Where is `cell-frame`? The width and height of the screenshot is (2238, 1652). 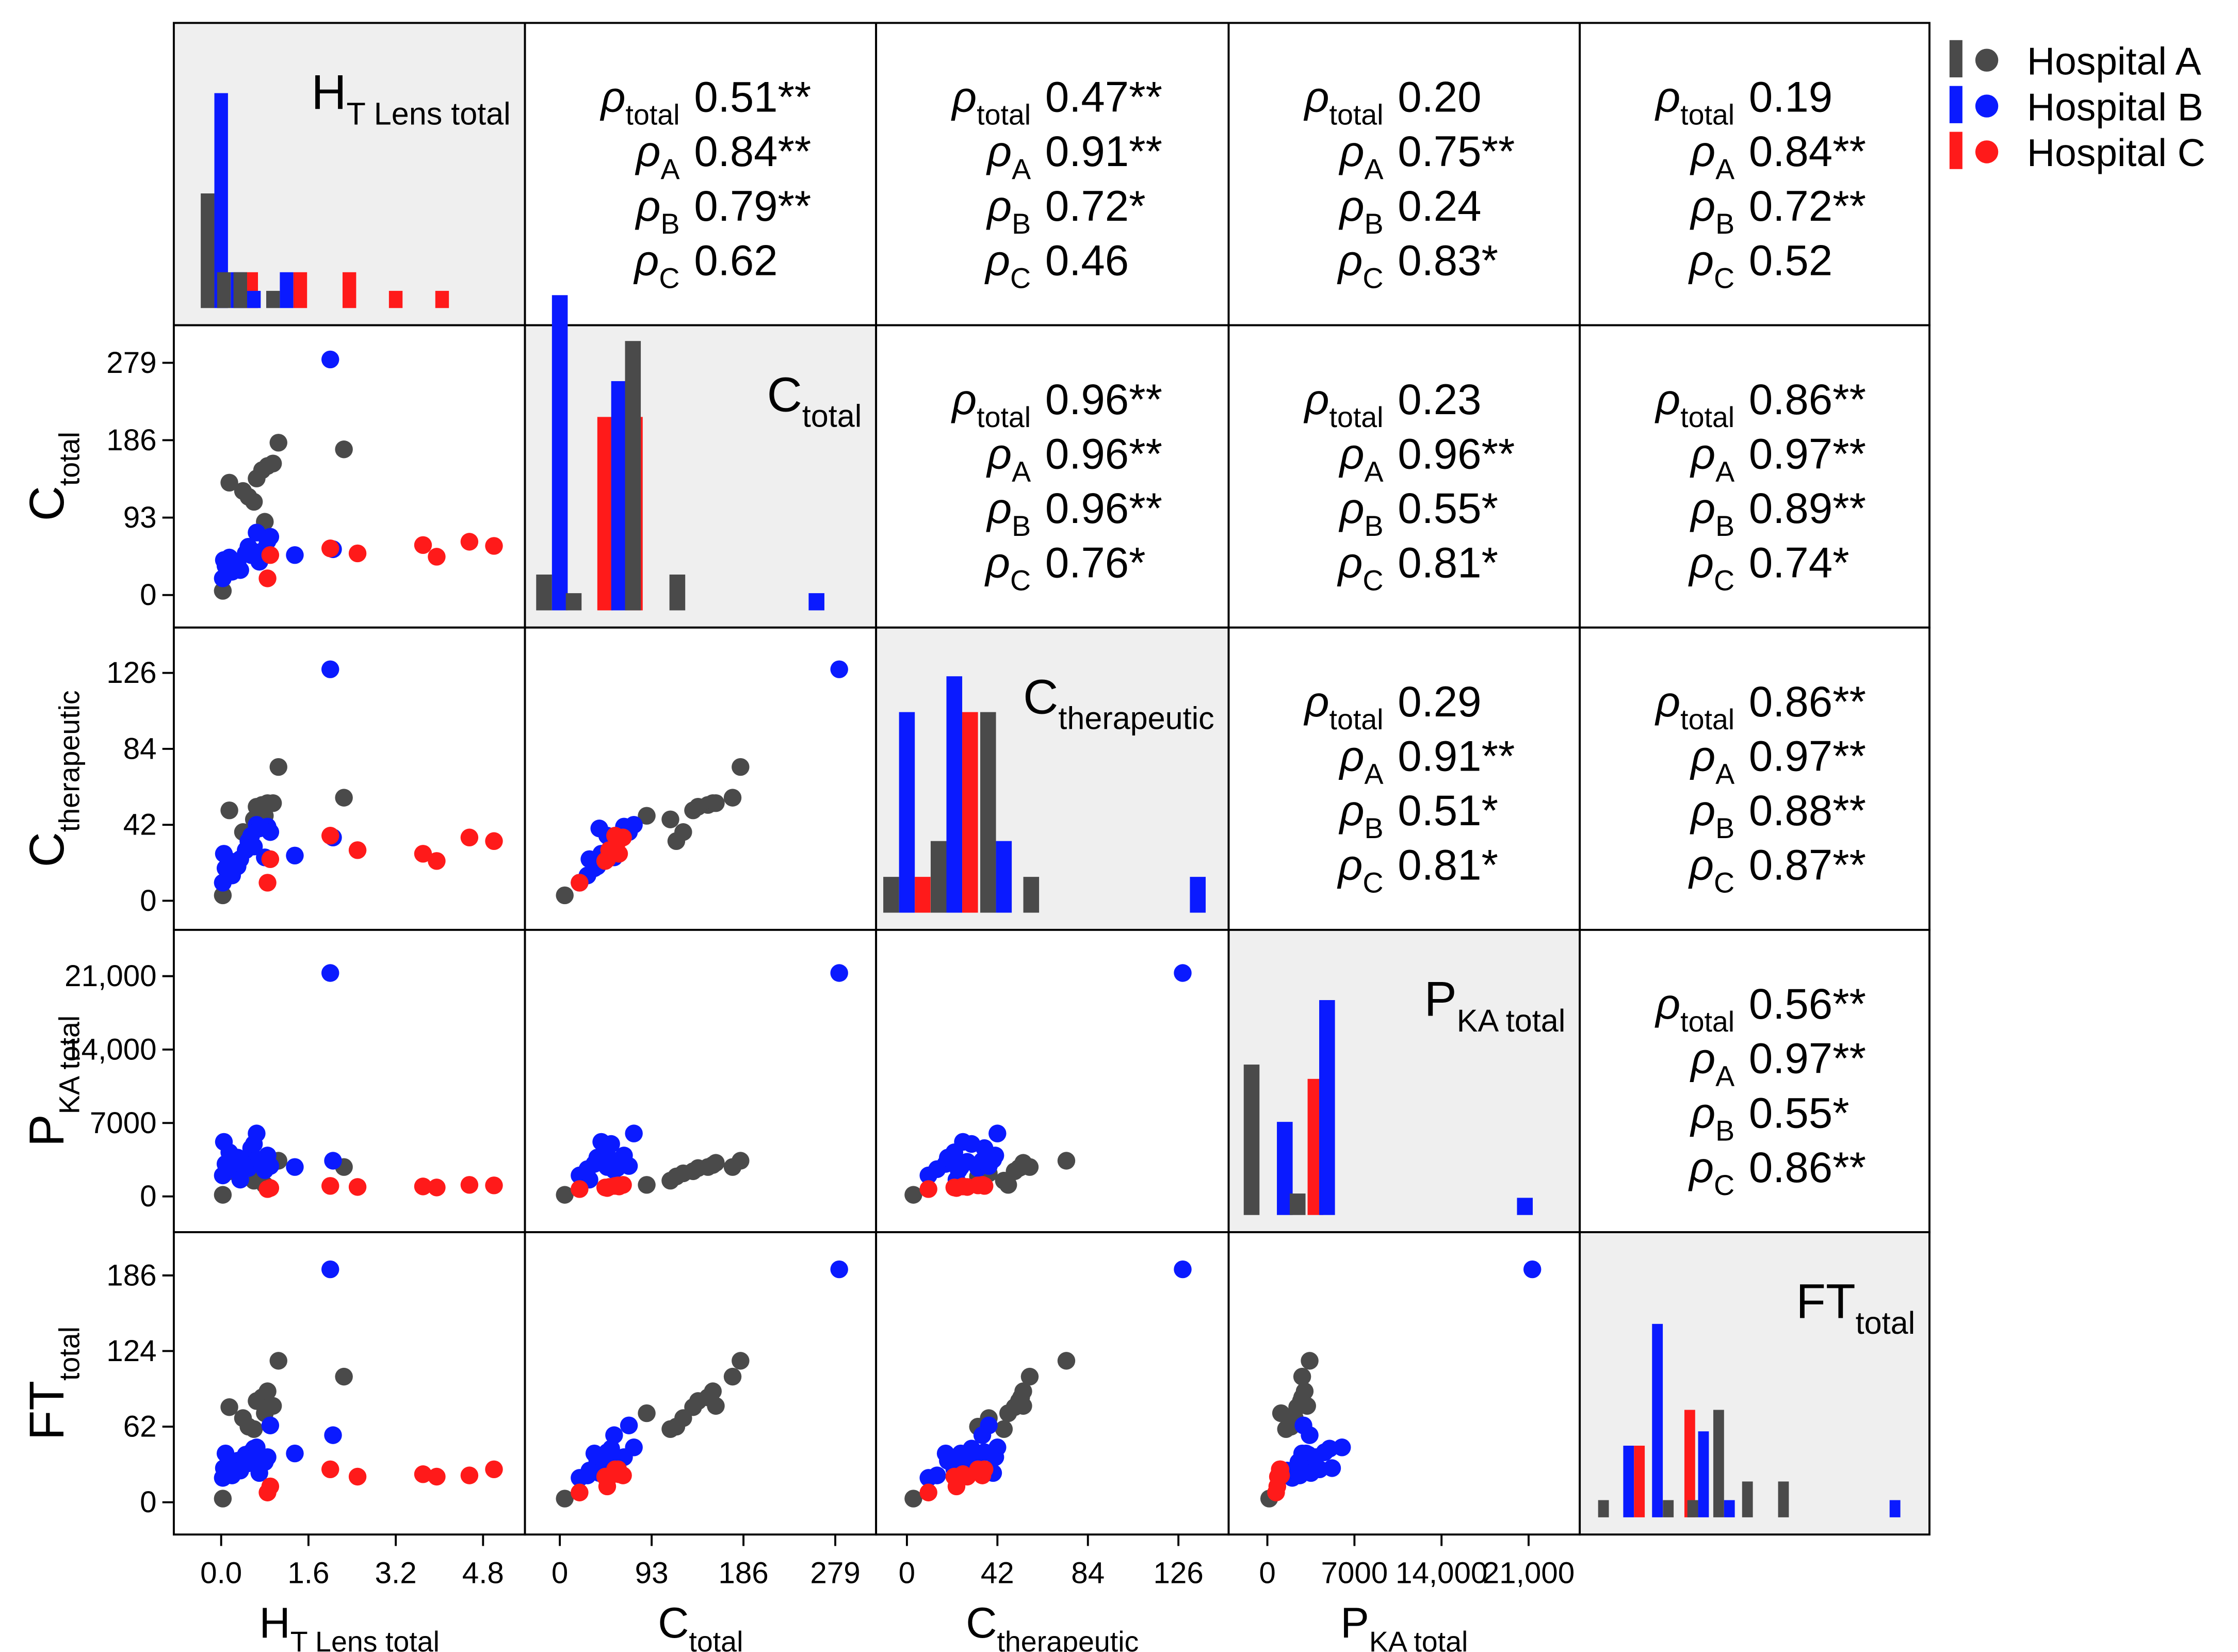
cell-frame is located at coordinates (1404, 174).